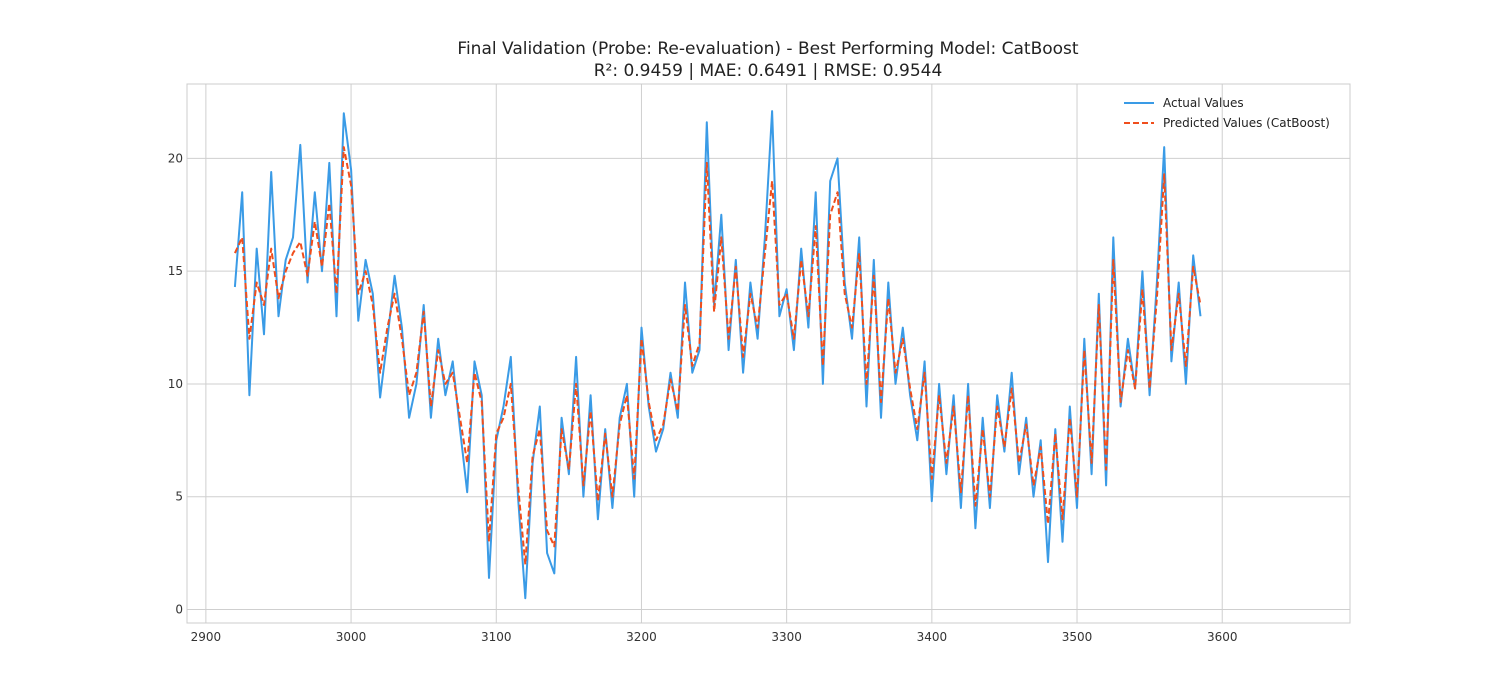 The image size is (1500, 700). What do you see at coordinates (351, 637) in the screenshot?
I see `x-tick-label: 3000` at bounding box center [351, 637].